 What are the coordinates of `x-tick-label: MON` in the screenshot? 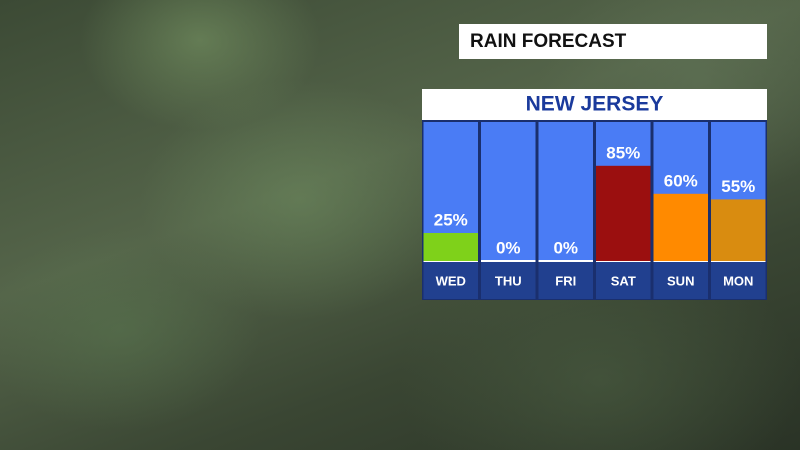 It's located at (738, 280).